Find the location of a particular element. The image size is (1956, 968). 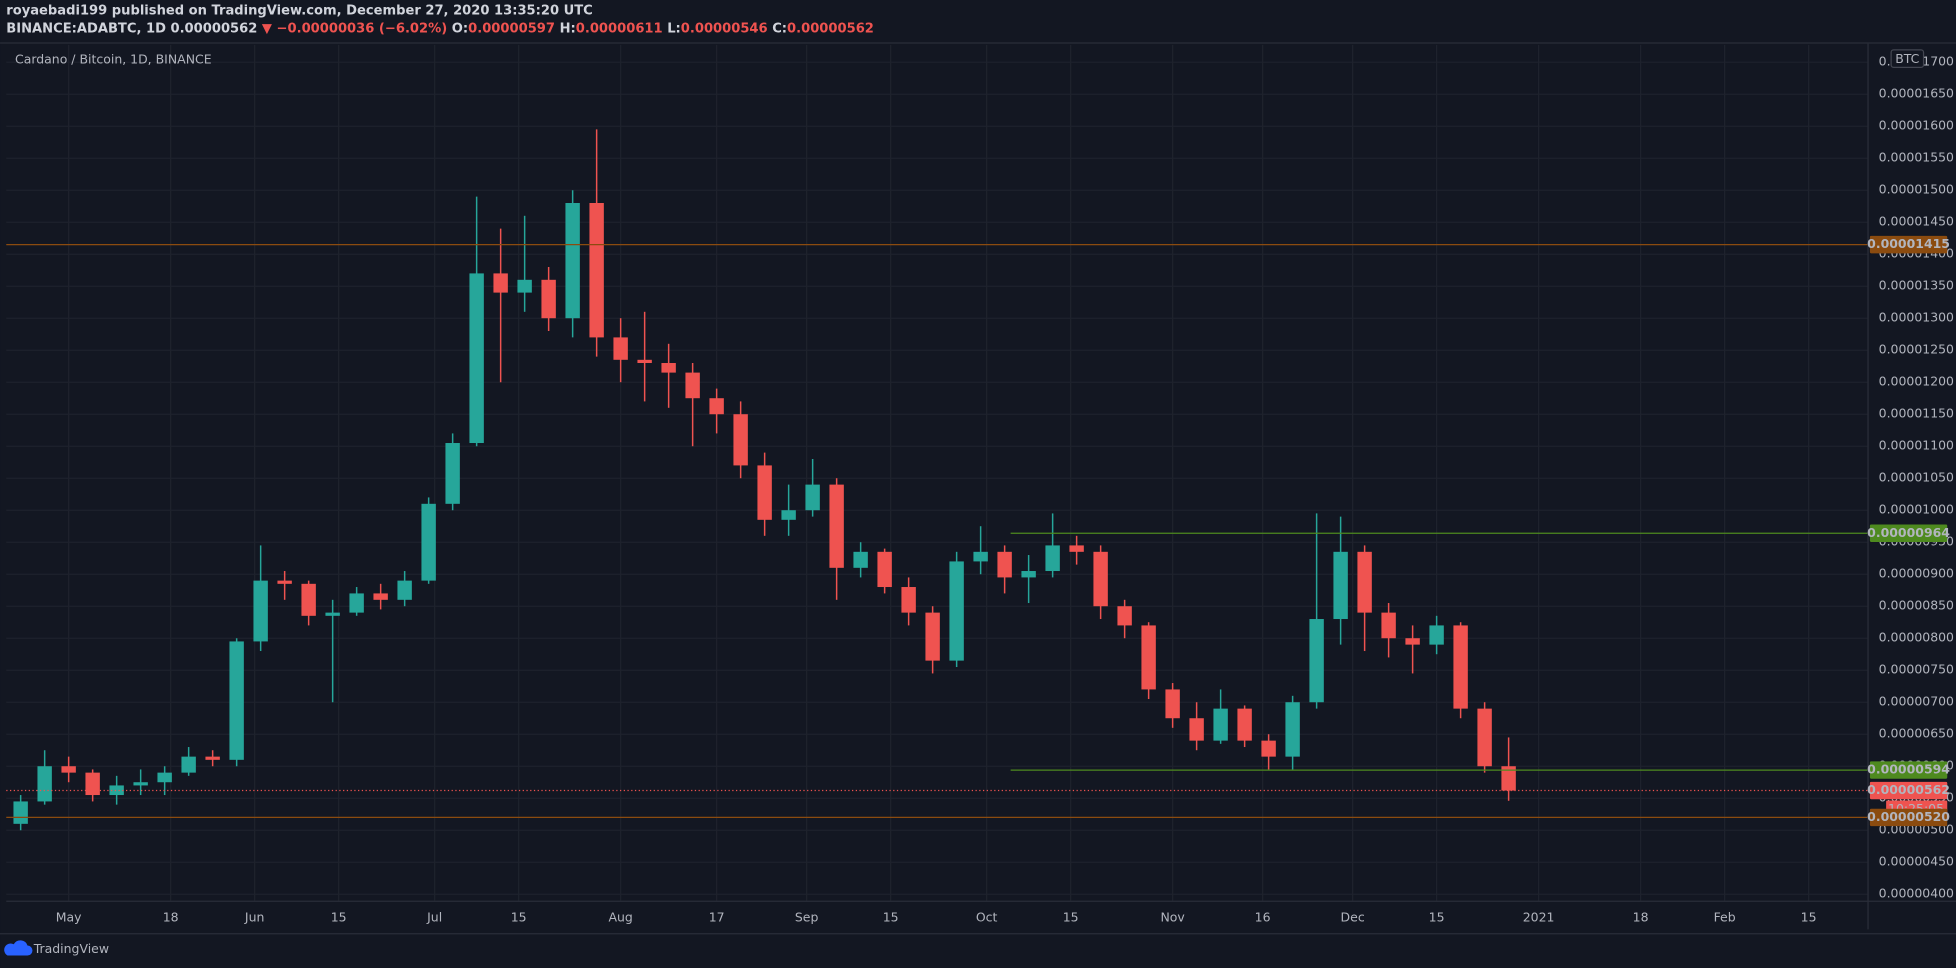

price-label: 0.00000964 is located at coordinates (1908, 532).